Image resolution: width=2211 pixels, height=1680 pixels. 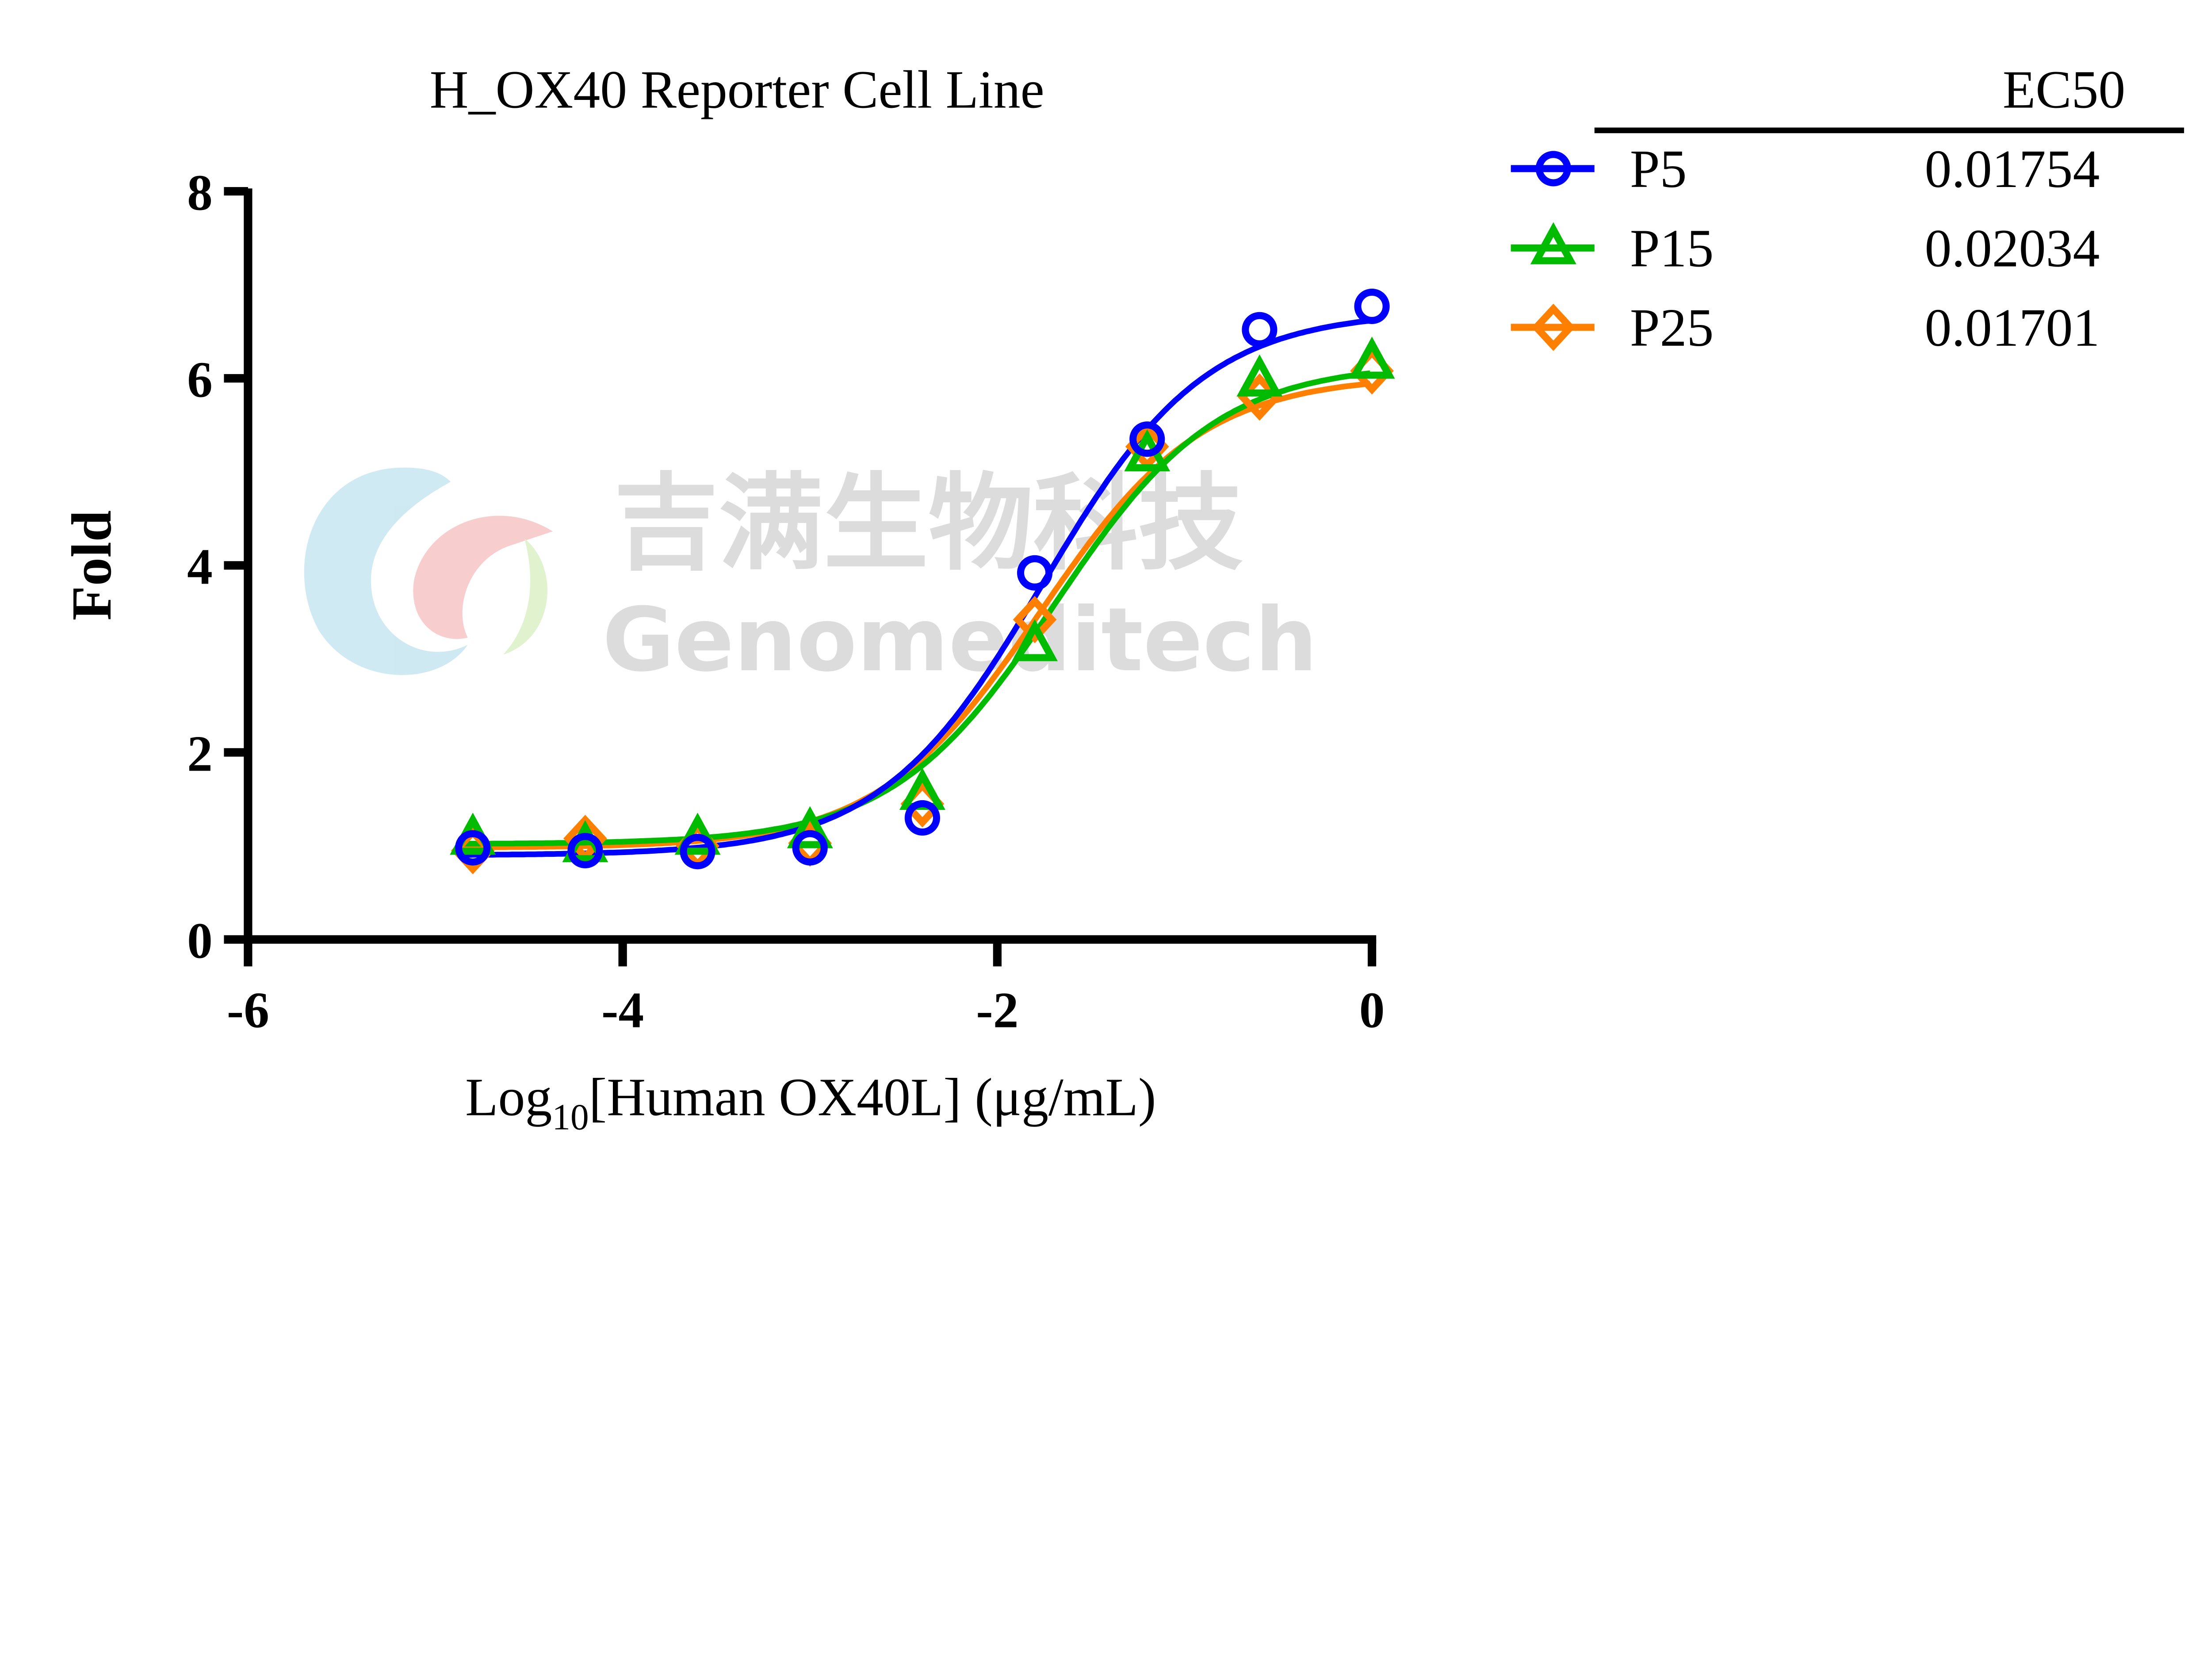 What do you see at coordinates (1372, 1010) in the screenshot?
I see `x-tick-label: 0` at bounding box center [1372, 1010].